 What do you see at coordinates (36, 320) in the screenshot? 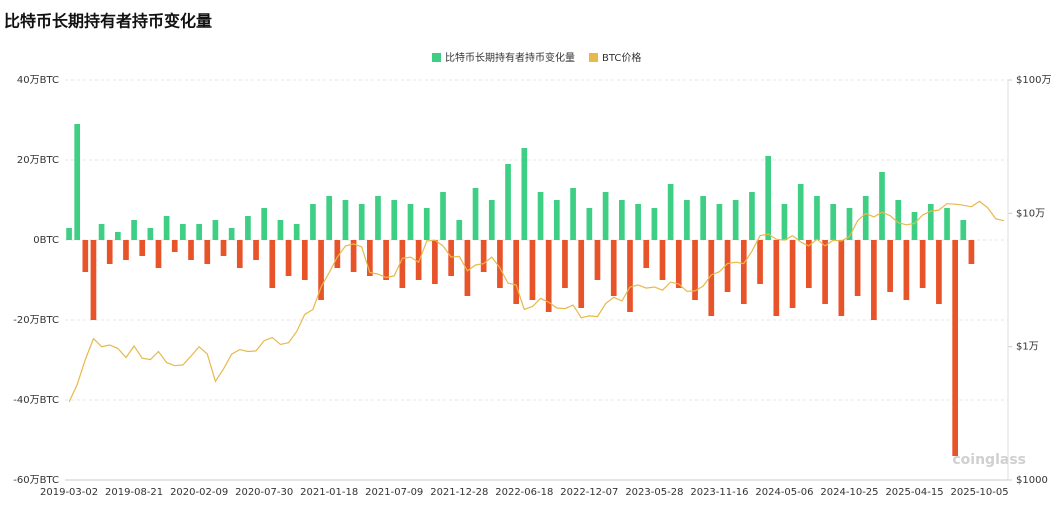
I see `y-tick-label: -20万BTC` at bounding box center [36, 320].